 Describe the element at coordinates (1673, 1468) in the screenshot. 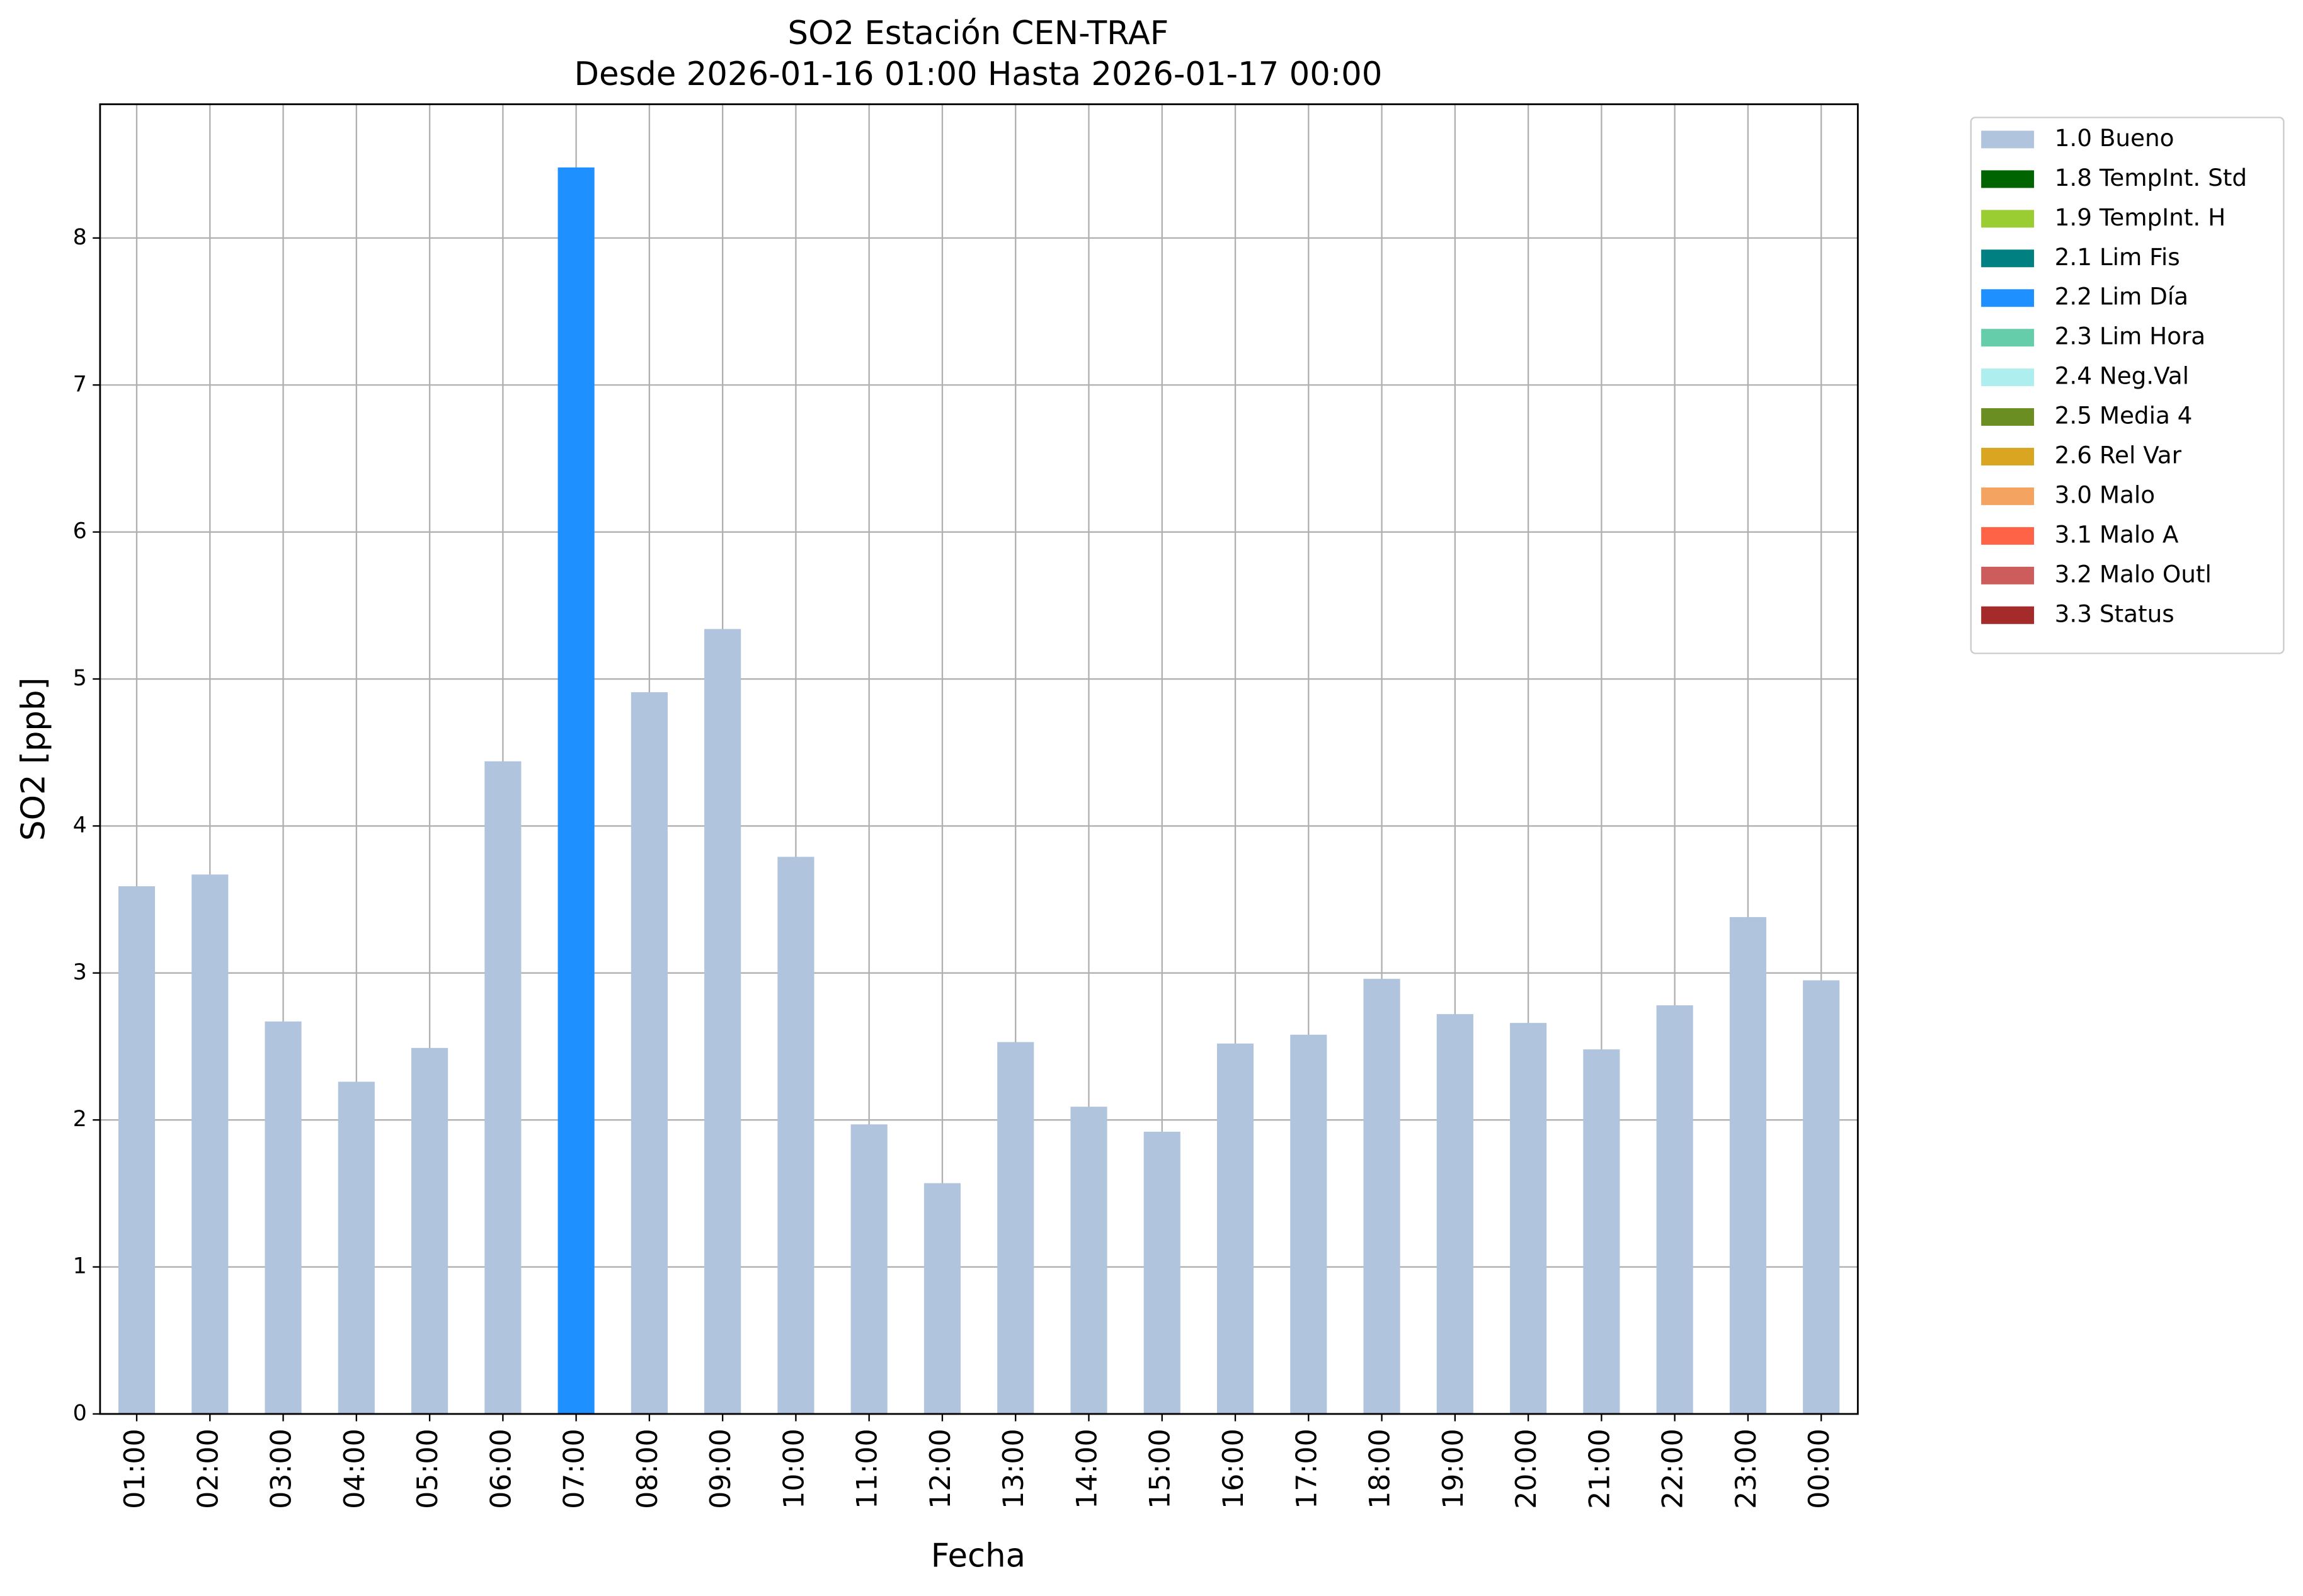

I see `x-tick-label: 22:00` at that location.